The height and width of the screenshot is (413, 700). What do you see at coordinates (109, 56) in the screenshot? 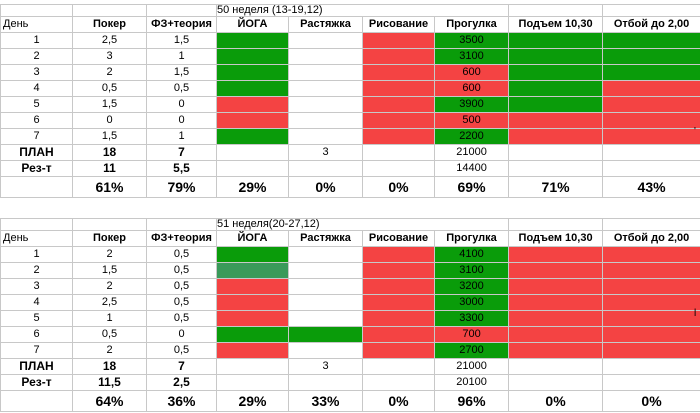
I see `poker-cell: 3` at bounding box center [109, 56].